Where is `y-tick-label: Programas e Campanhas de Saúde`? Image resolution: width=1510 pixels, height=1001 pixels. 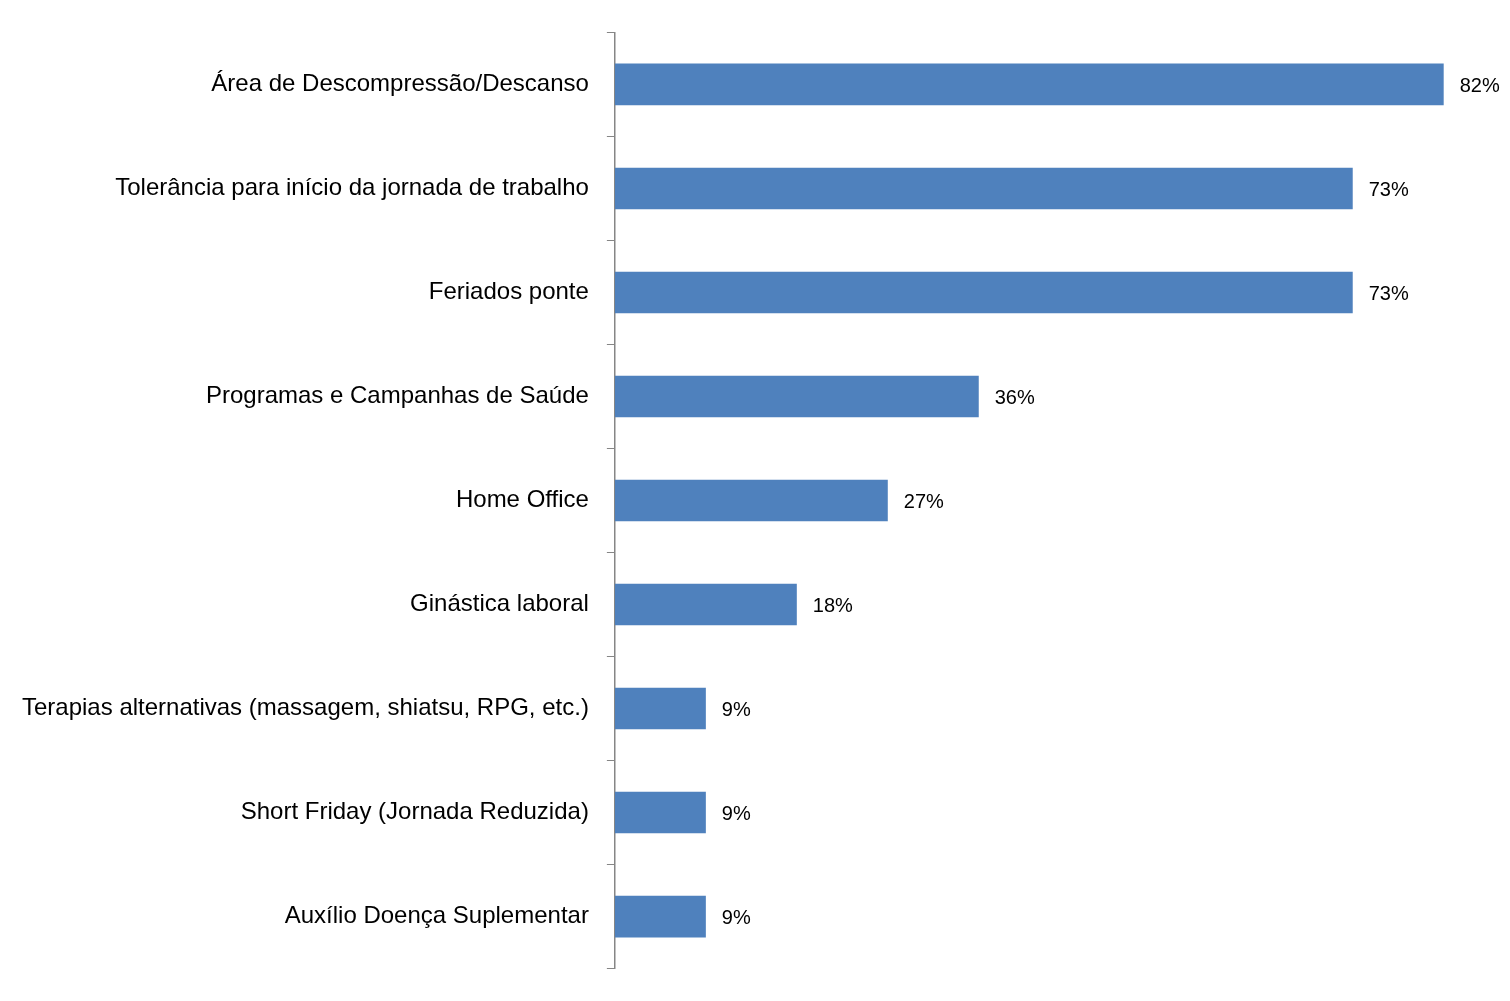
y-tick-label: Programas e Campanhas de Saúde is located at coordinates (397, 395).